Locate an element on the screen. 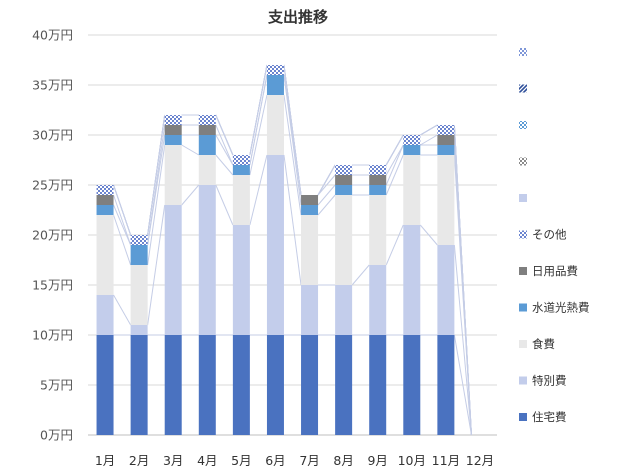  y-tick-label: 35万円 is located at coordinates (52, 85).